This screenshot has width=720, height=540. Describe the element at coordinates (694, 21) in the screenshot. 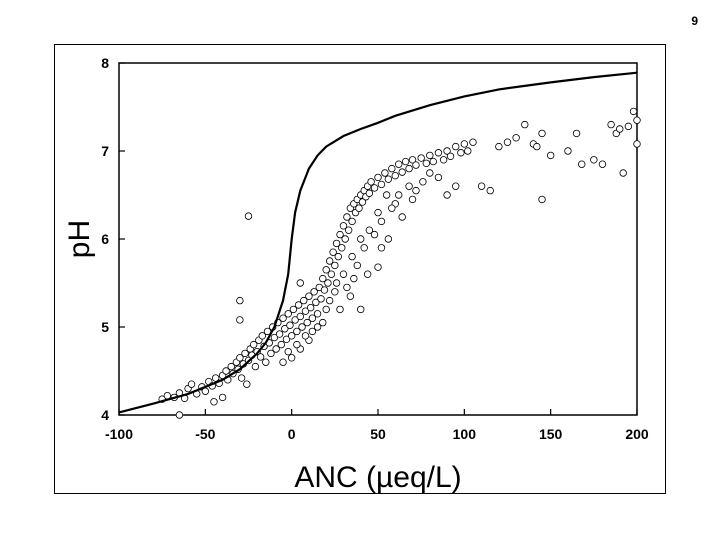

I see `page-number: 9` at that location.